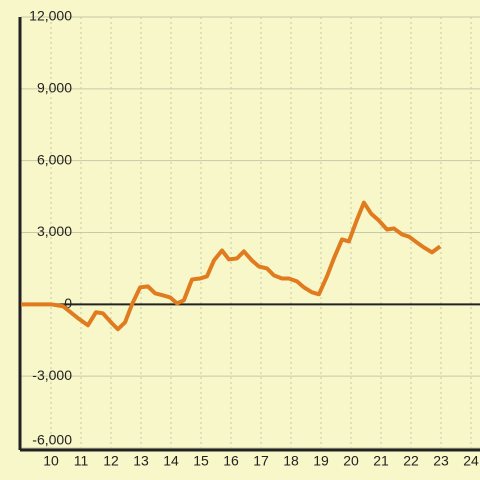 The image size is (480, 480). Describe the element at coordinates (141, 461) in the screenshot. I see `x-tick-label: 13` at that location.